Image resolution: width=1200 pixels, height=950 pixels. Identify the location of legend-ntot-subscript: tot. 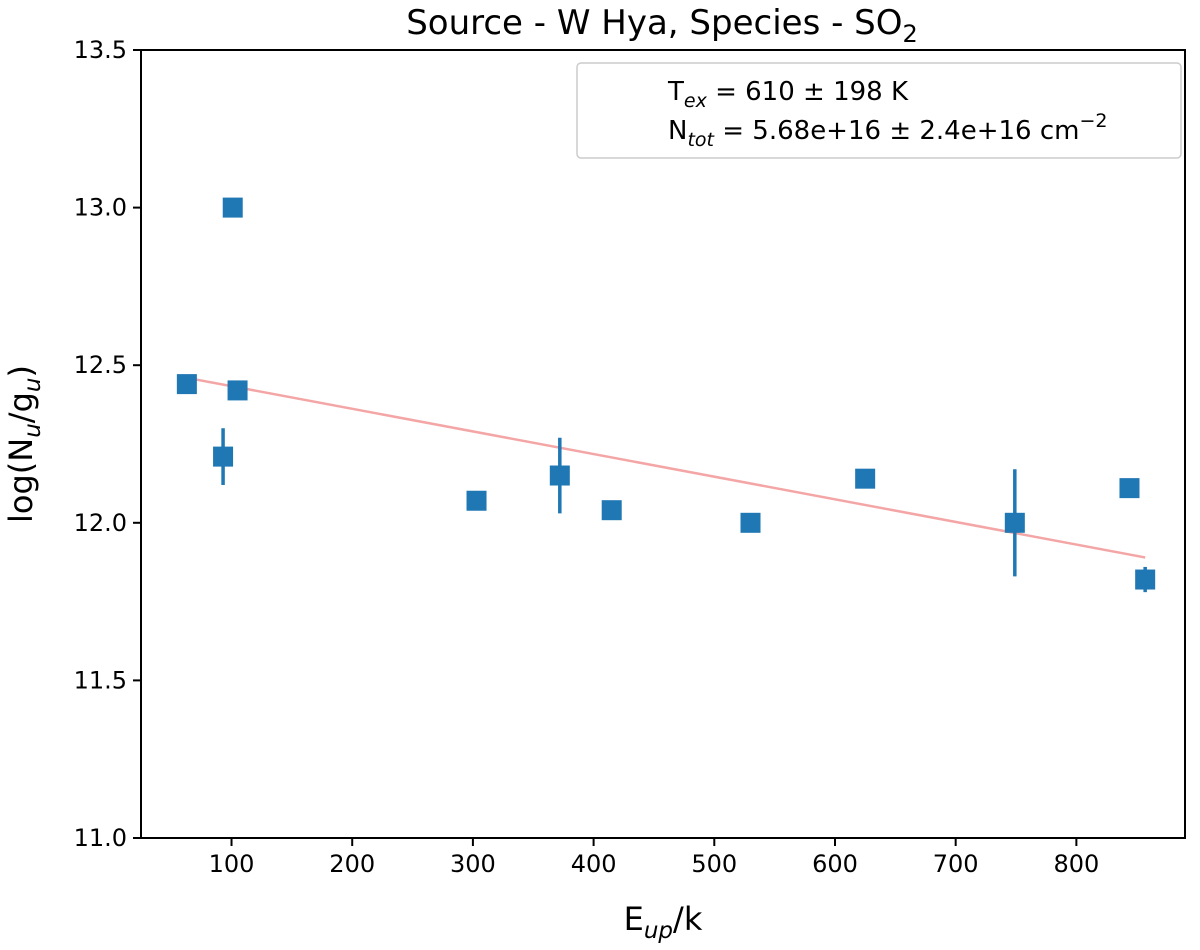
(701, 140).